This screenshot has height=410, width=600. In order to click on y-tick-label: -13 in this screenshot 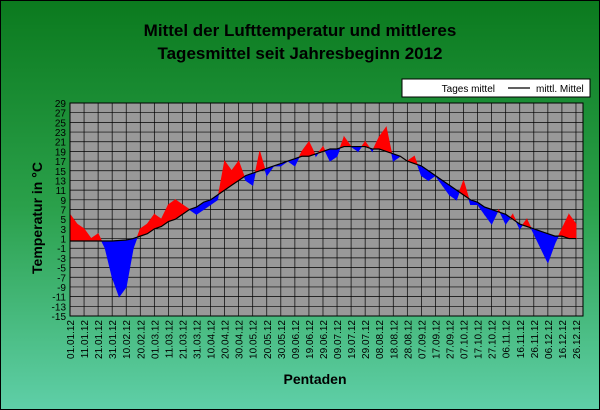, I will do `click(59, 307)`.